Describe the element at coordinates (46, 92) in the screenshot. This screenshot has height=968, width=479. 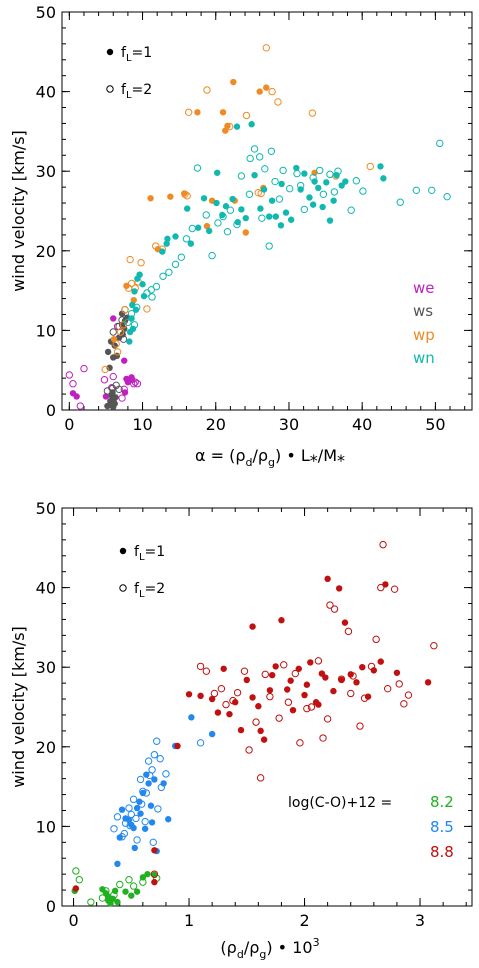
I see `y-tick-label: 40` at that location.